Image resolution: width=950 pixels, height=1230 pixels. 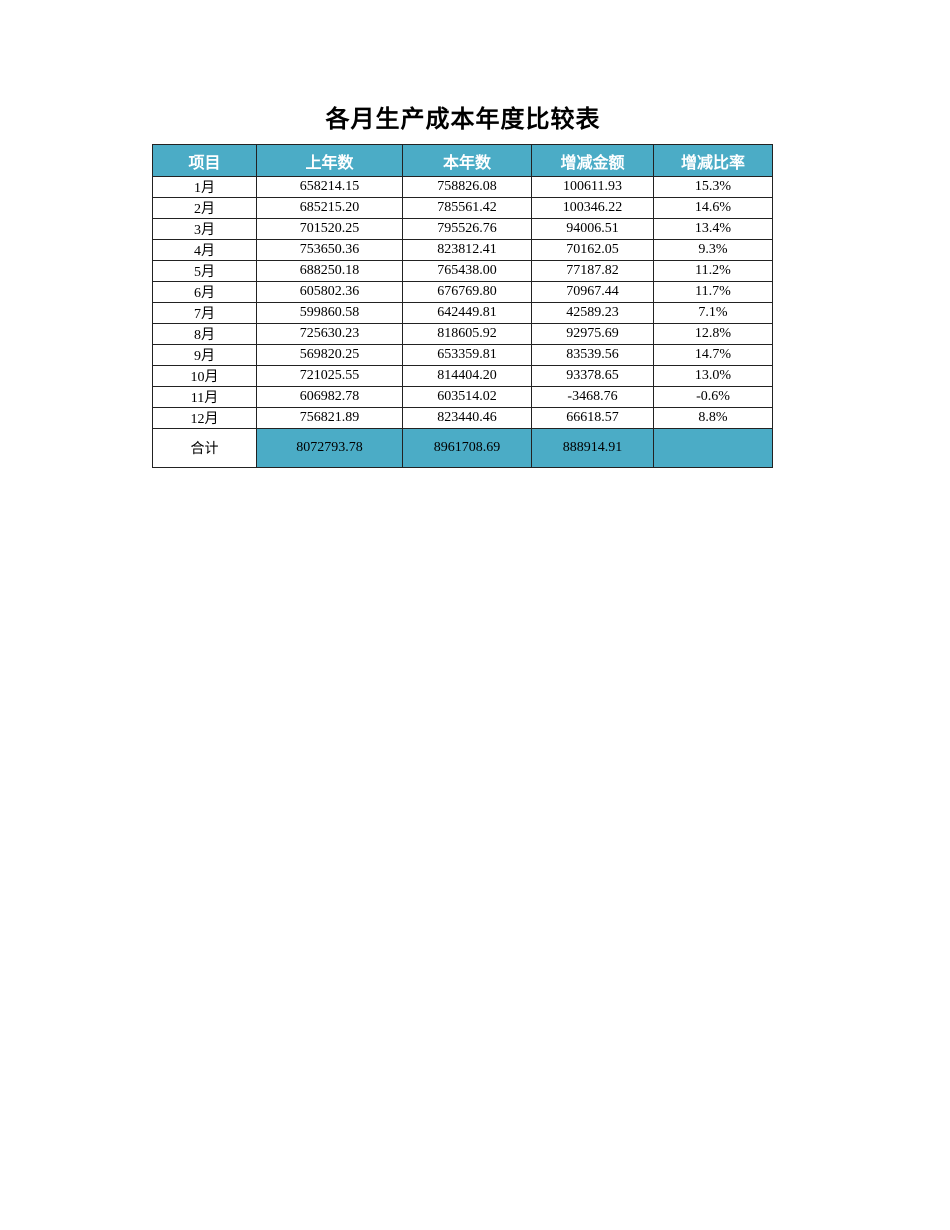 What do you see at coordinates (592, 448) in the screenshot?
I see `total-change-amount-cell: 888914.91` at bounding box center [592, 448].